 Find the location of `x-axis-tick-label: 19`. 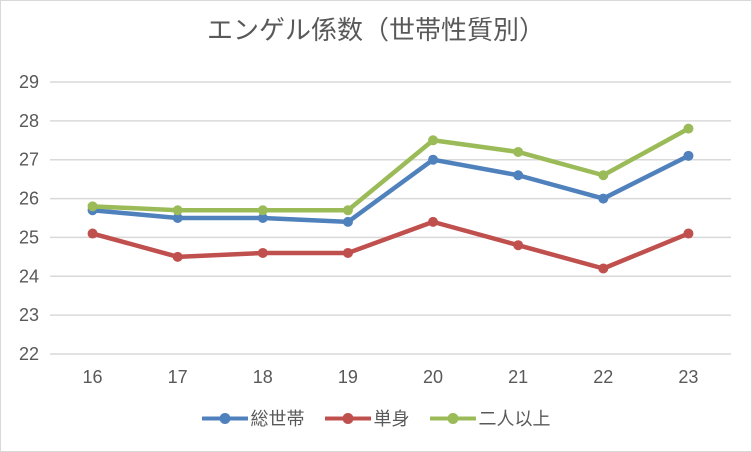

x-axis-tick-label: 19 is located at coordinates (348, 377).